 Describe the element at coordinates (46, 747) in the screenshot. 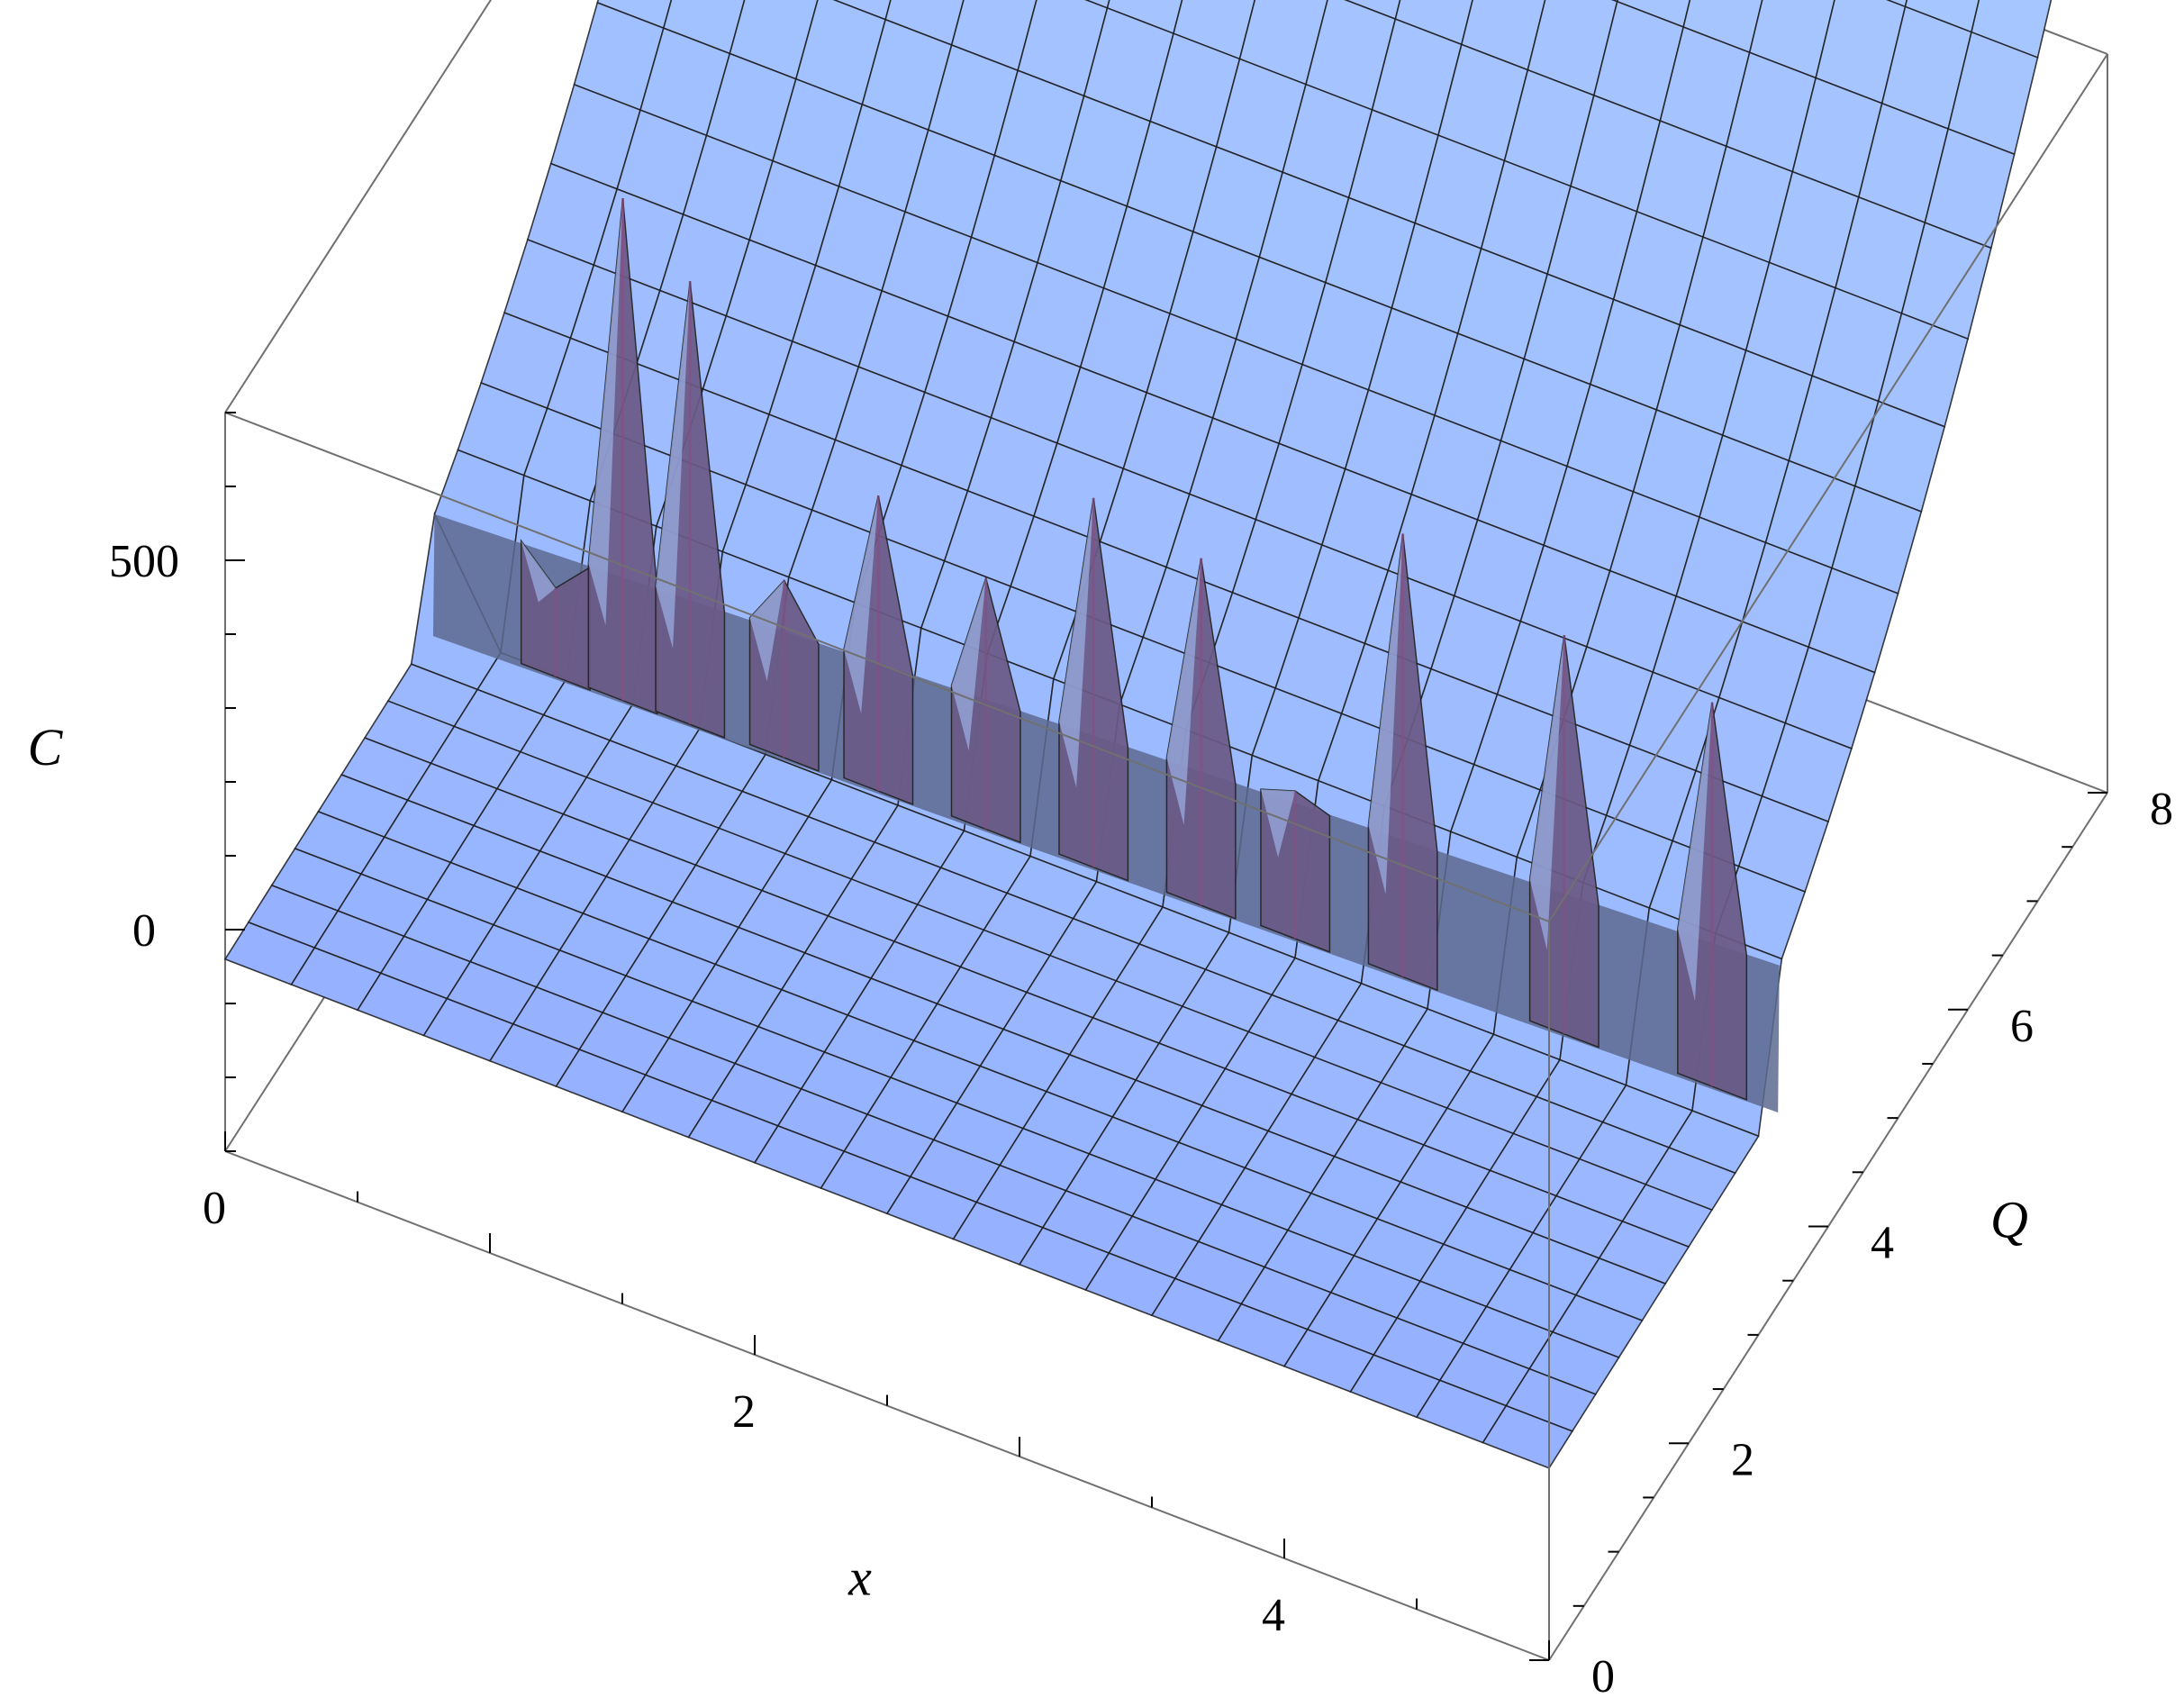

I see `c-axis-label: C` at that location.